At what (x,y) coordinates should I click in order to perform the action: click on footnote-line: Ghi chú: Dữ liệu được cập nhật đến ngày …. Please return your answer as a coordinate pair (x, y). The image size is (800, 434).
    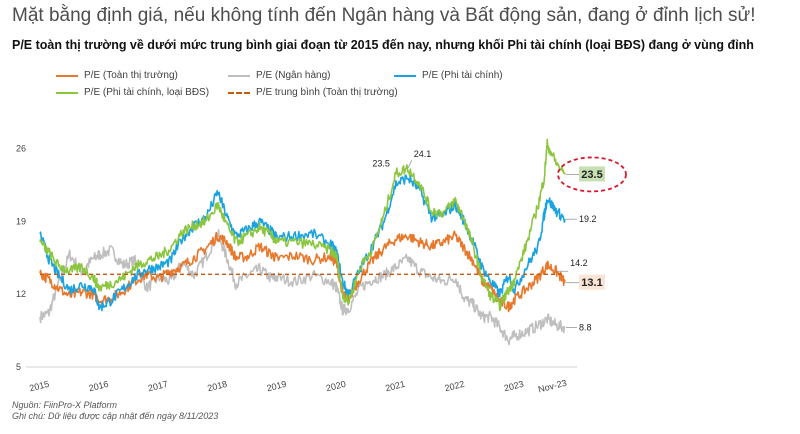
    Looking at the image, I should click on (115, 416).